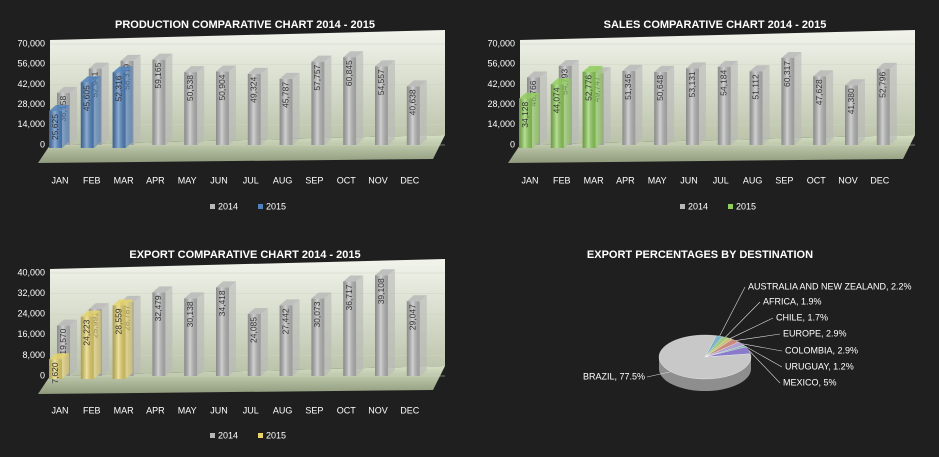  What do you see at coordinates (817, 180) in the screenshot?
I see `x-tick-label: OCT` at bounding box center [817, 180].